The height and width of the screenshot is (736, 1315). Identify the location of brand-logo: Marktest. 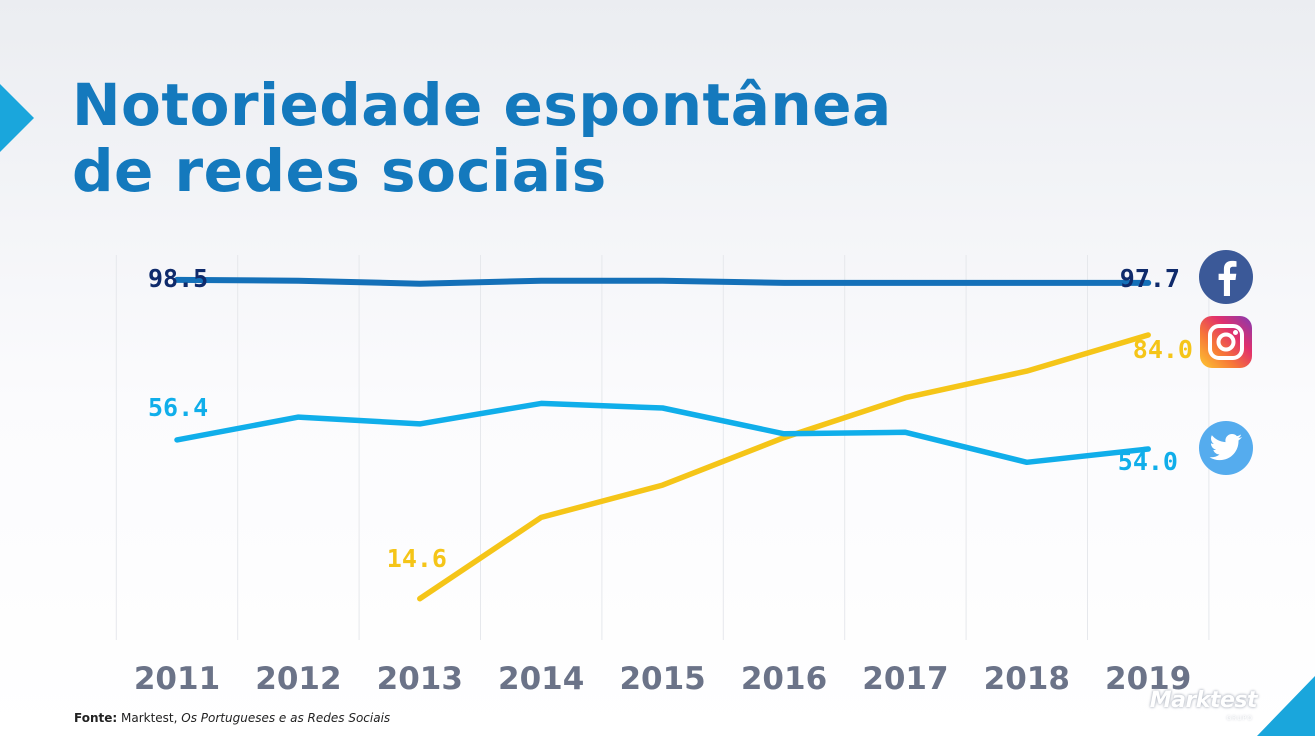
(1203, 700).